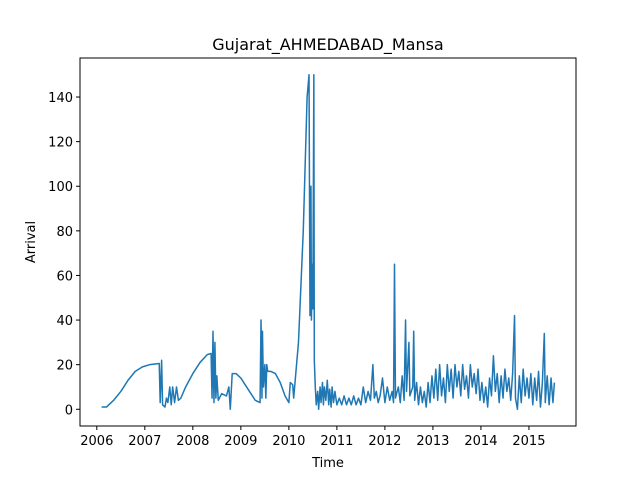 This screenshot has width=640, height=484. Describe the element at coordinates (336, 441) in the screenshot. I see `x-tick-label: 2011` at that location.